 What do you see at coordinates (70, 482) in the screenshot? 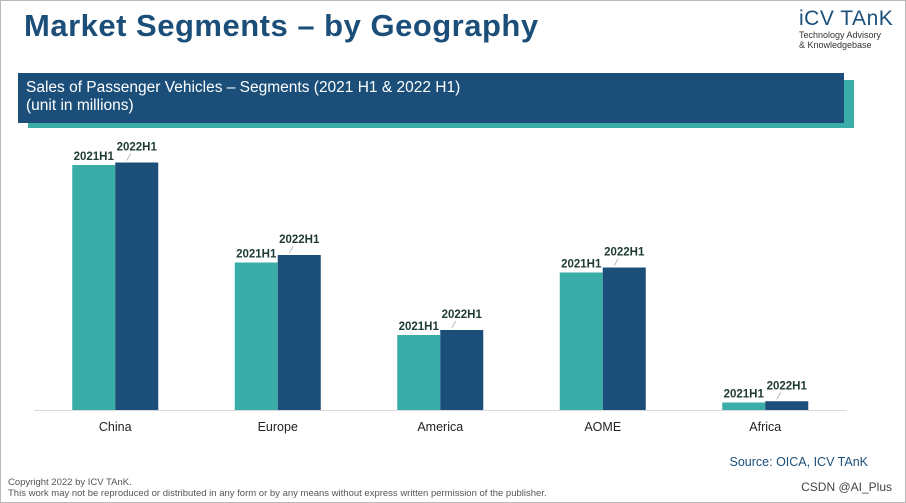
I see `copyright-text: Copyright 2022 by ICV TAnK.` at bounding box center [70, 482].